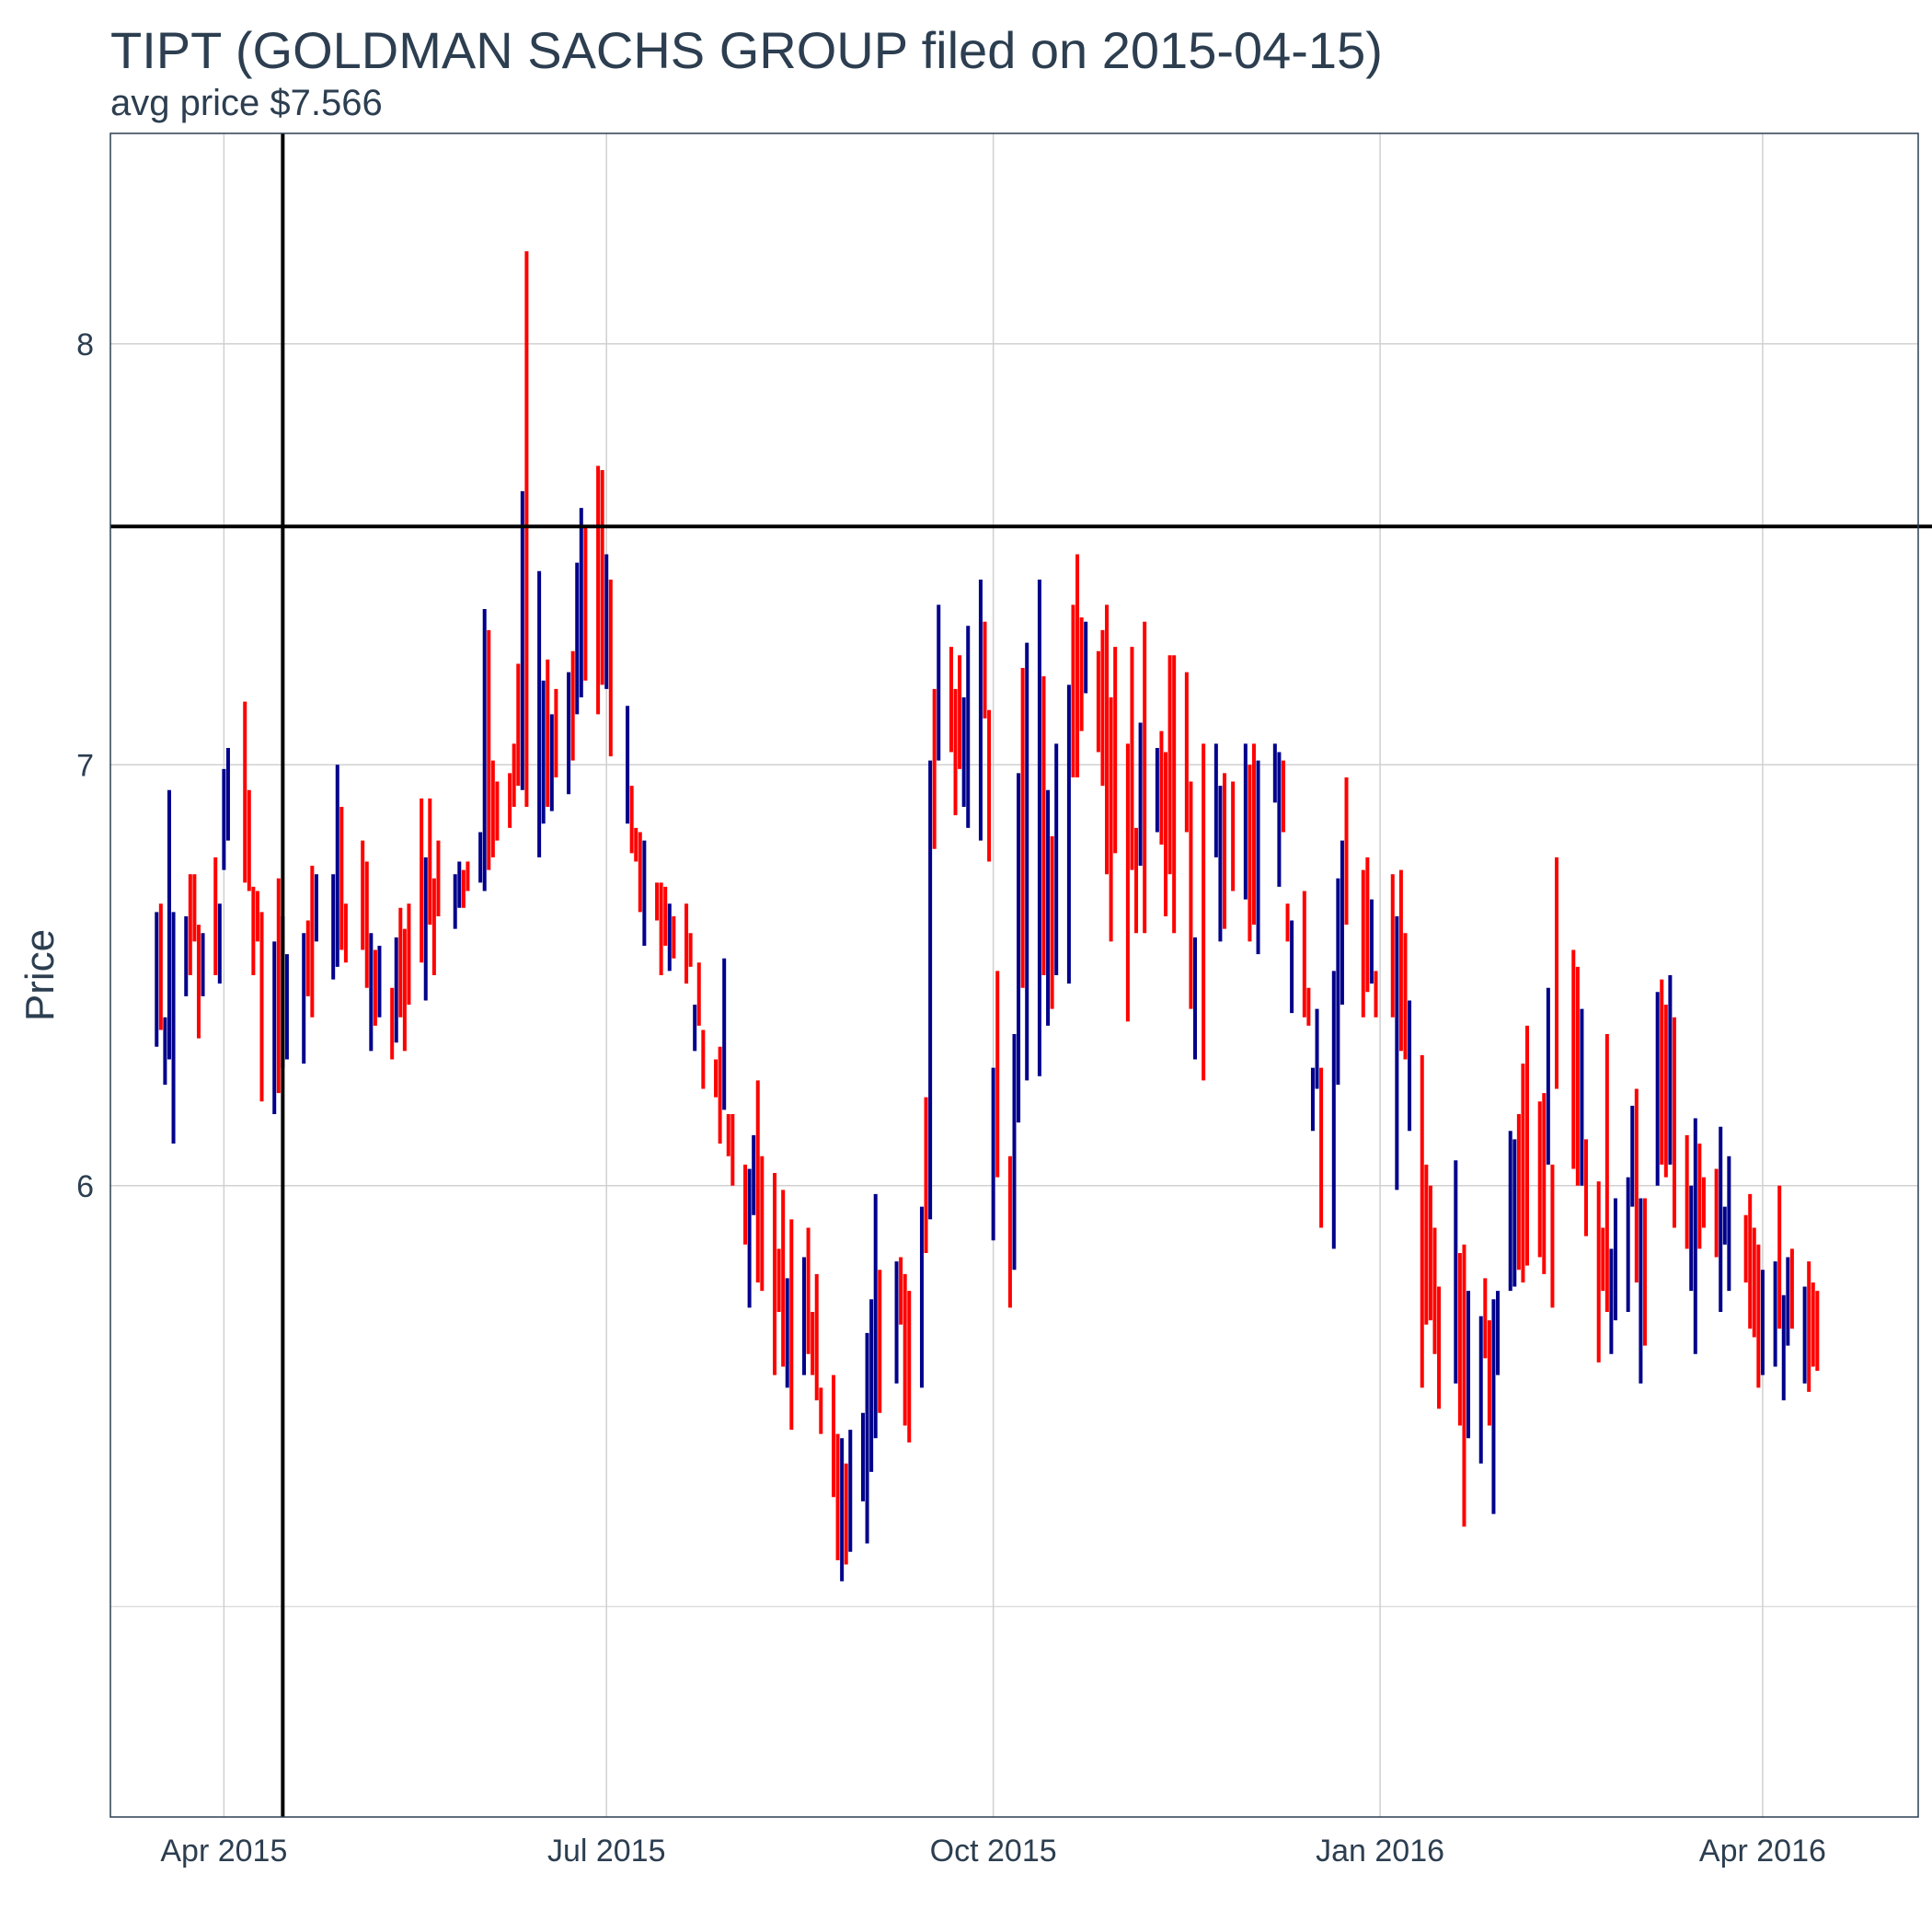 Image resolution: width=1932 pixels, height=1932 pixels. What do you see at coordinates (85, 1186) in the screenshot?
I see `y-tick-label: 6` at bounding box center [85, 1186].